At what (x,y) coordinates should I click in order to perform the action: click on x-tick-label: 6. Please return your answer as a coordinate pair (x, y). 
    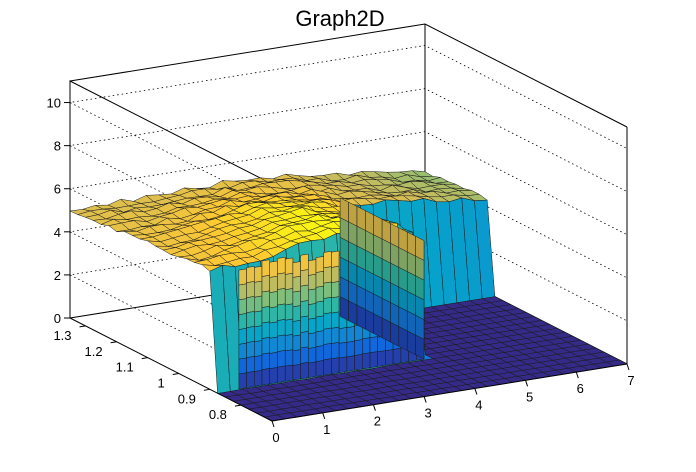
    Looking at the image, I should click on (580, 388).